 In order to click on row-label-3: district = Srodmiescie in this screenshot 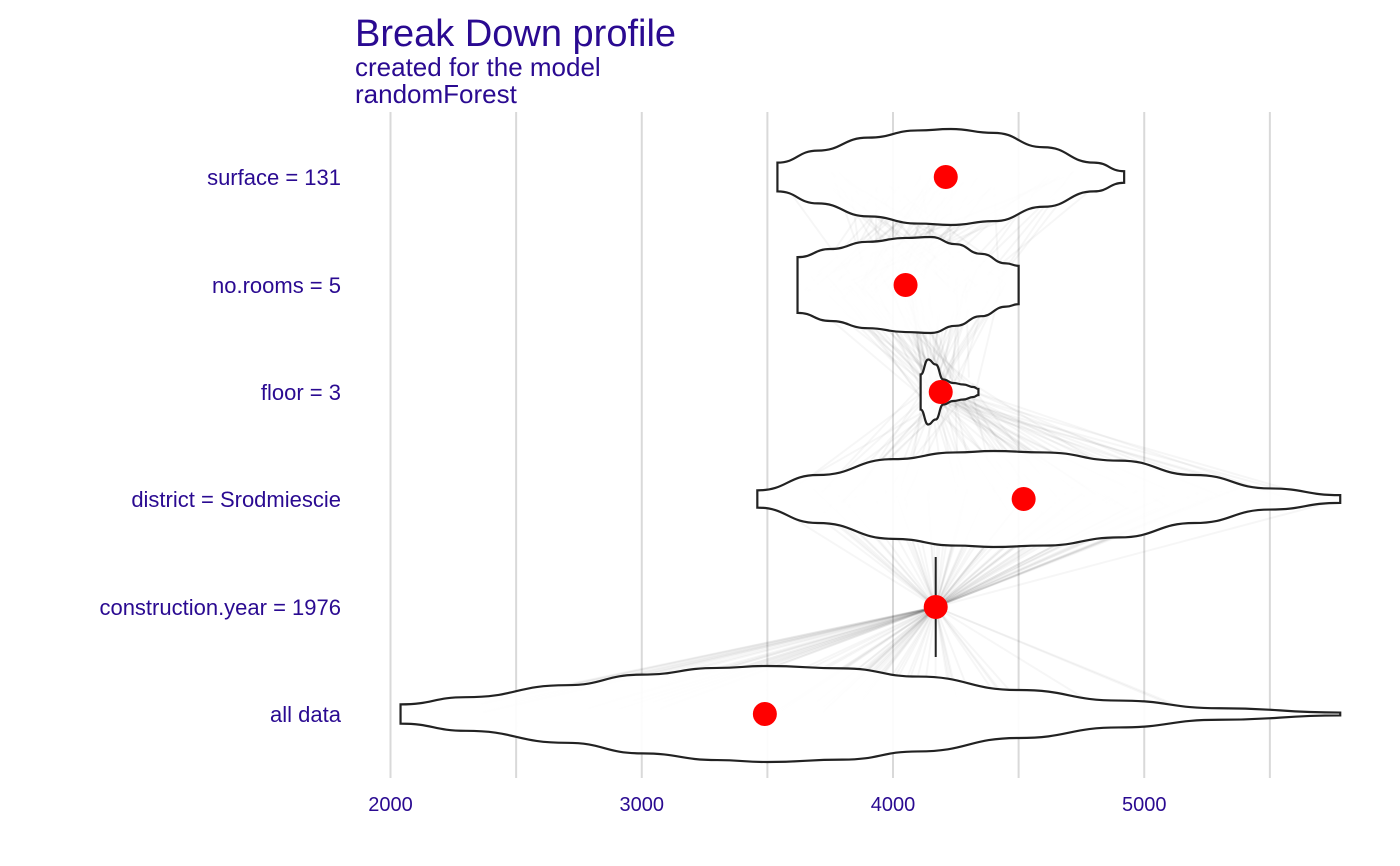, I will do `click(236, 499)`.